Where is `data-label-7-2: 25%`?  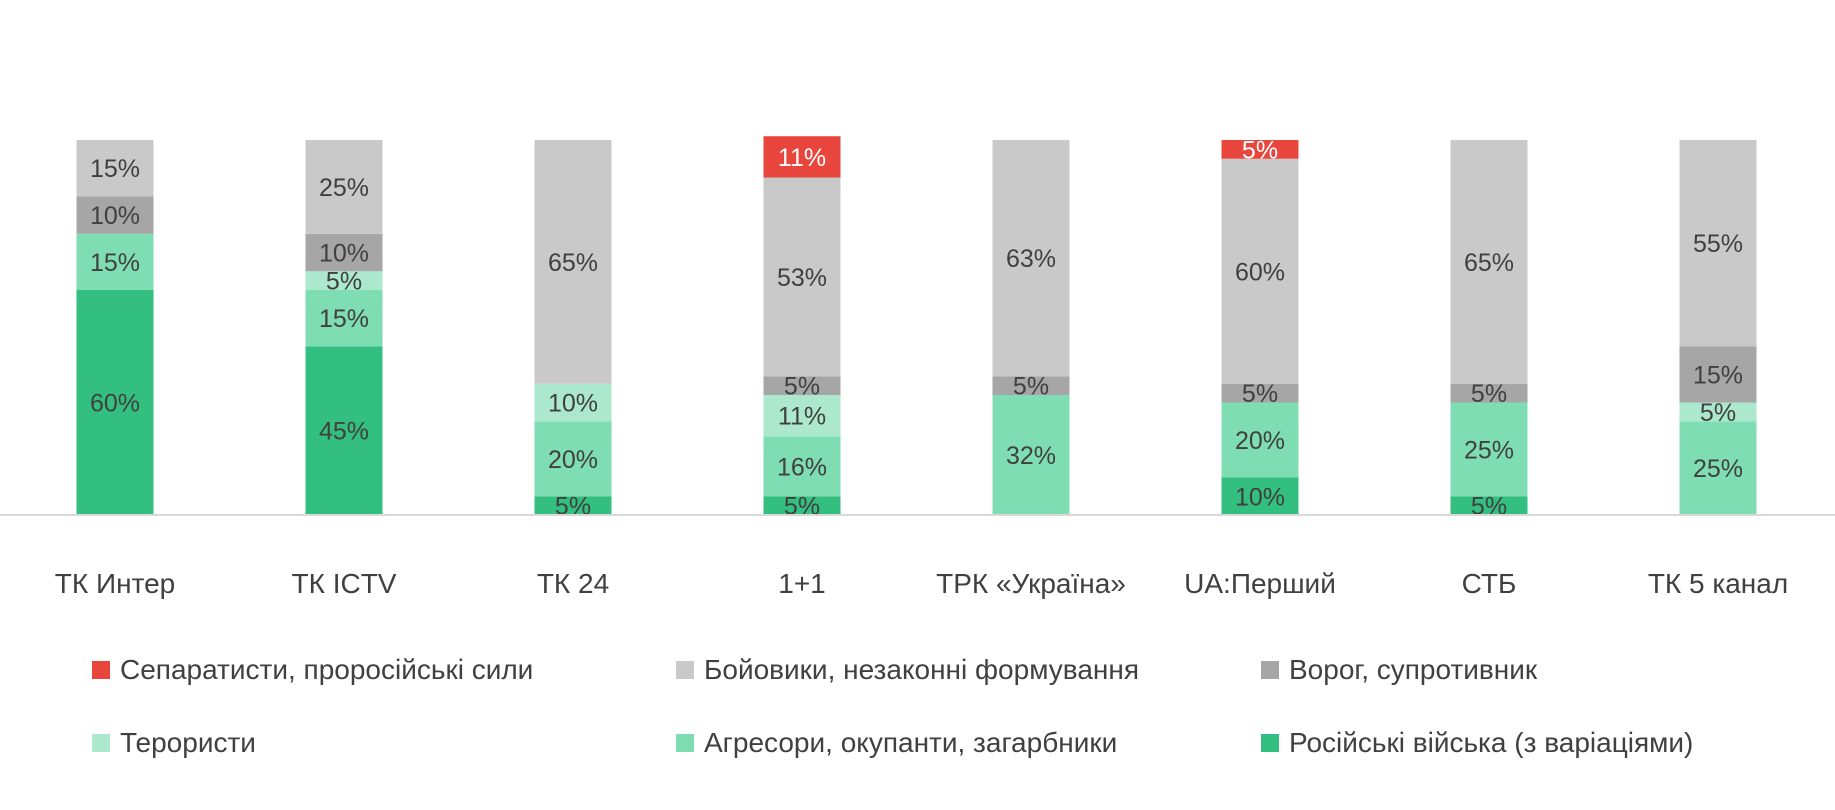
data-label-7-2: 25% is located at coordinates (1489, 450).